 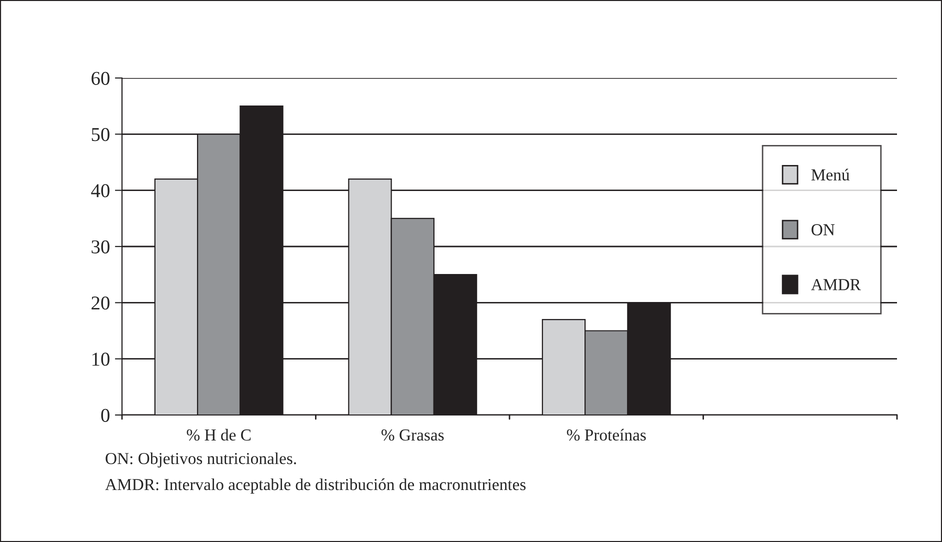 What do you see at coordinates (412, 435) in the screenshot?
I see `x-tick-label: % Grasas` at bounding box center [412, 435].